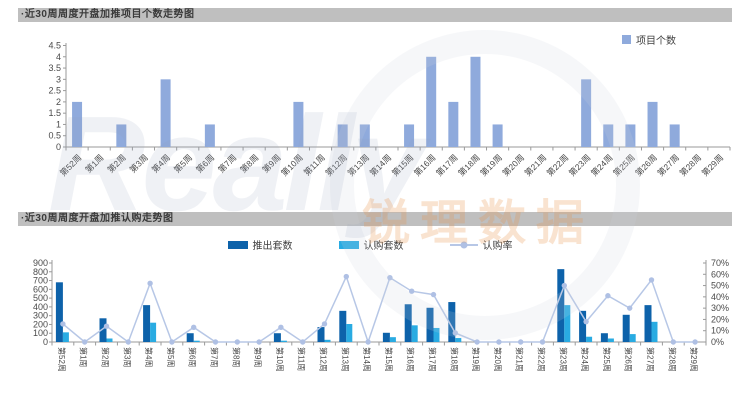 The width and height of the screenshot is (740, 401). Describe the element at coordinates (383, 246) in the screenshot. I see `subscribe-units-legend-label: 认购套数` at that location.